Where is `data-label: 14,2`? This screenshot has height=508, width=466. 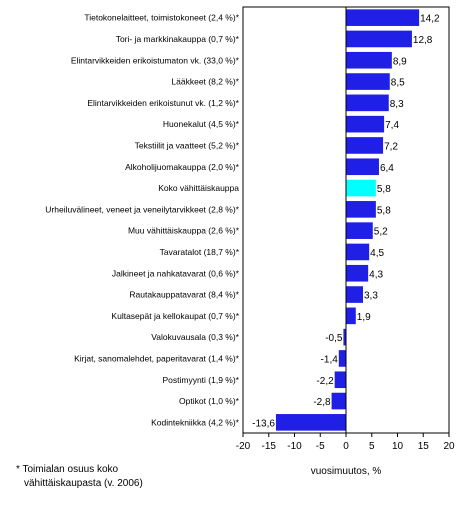 data-label: 14,2 is located at coordinates (430, 19).